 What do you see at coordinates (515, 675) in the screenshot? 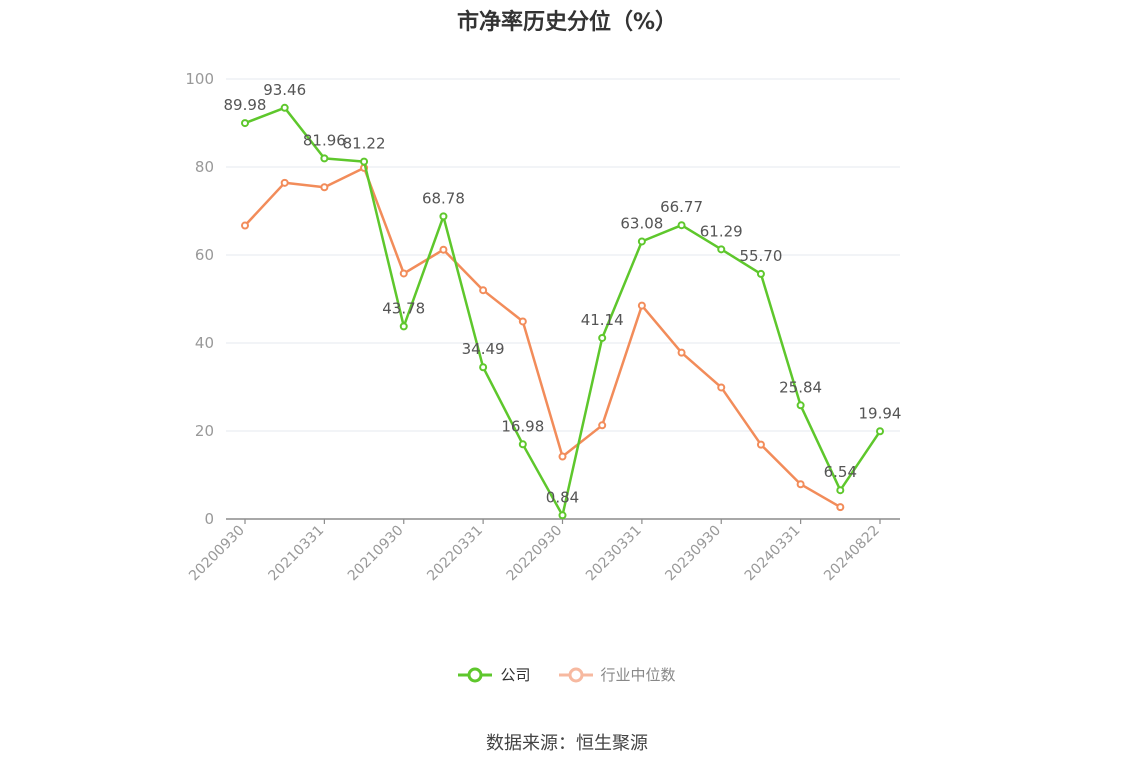
I see `legend-label-company: 公司` at bounding box center [515, 675].